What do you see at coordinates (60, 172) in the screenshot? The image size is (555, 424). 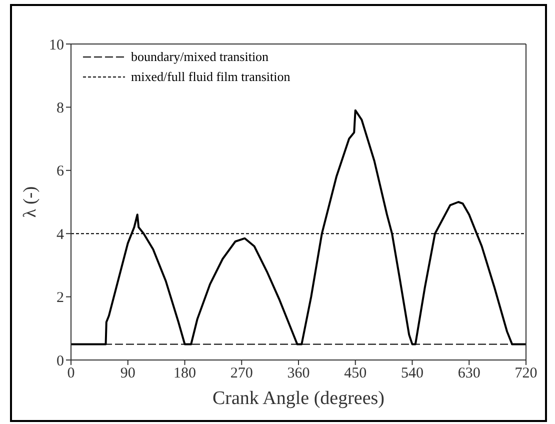 I see `y-tick-label: 6` at bounding box center [60, 172].